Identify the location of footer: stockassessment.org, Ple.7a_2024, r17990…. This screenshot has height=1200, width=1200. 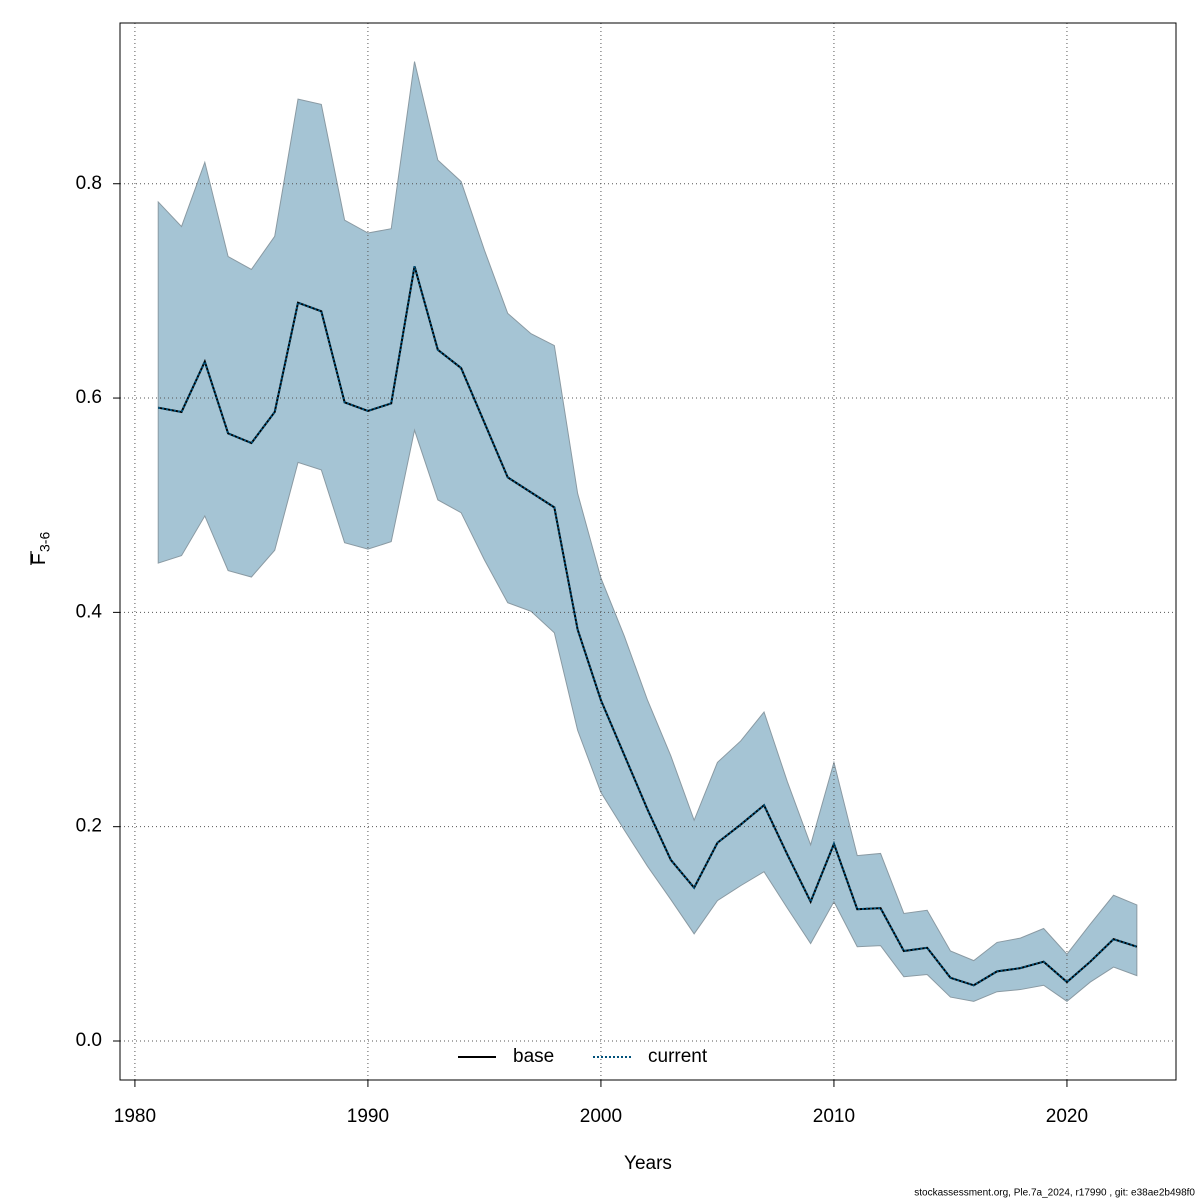
(1054, 1193).